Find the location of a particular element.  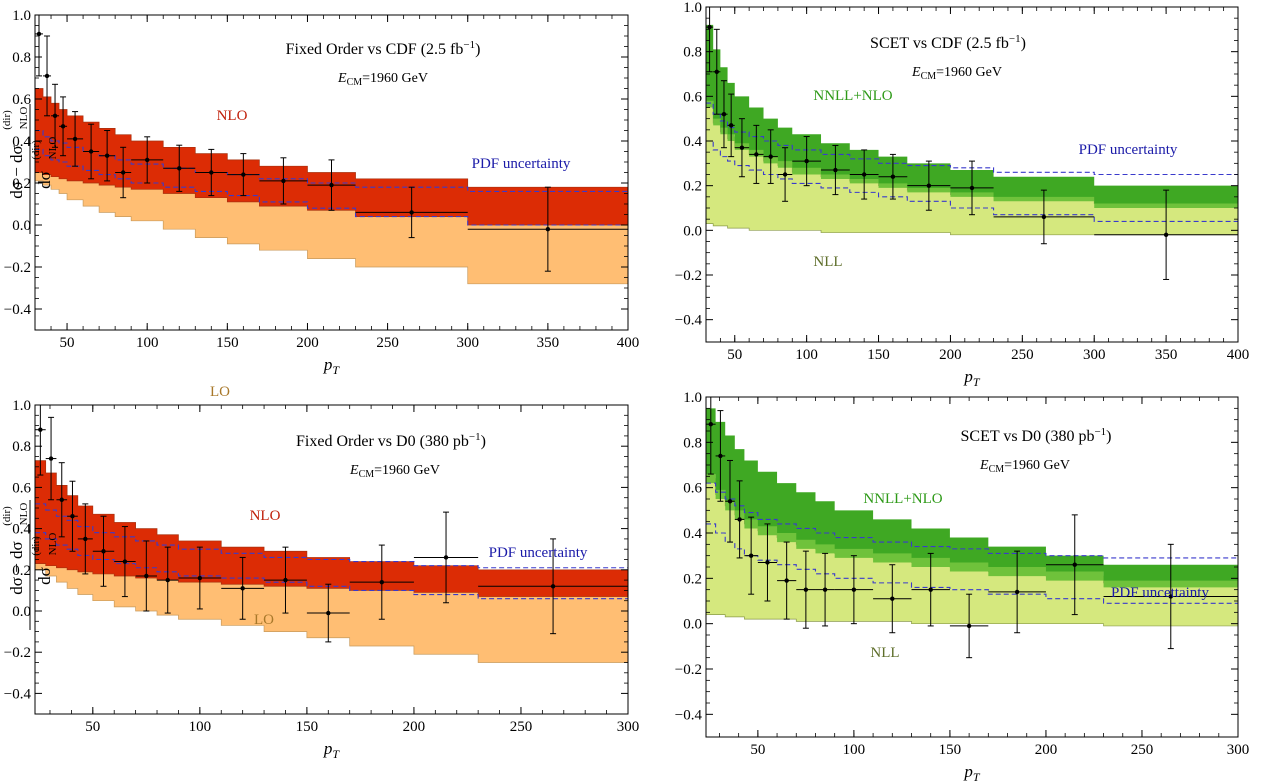

y-axis-label-denominator-sup: (dir) is located at coordinates (36, 546).